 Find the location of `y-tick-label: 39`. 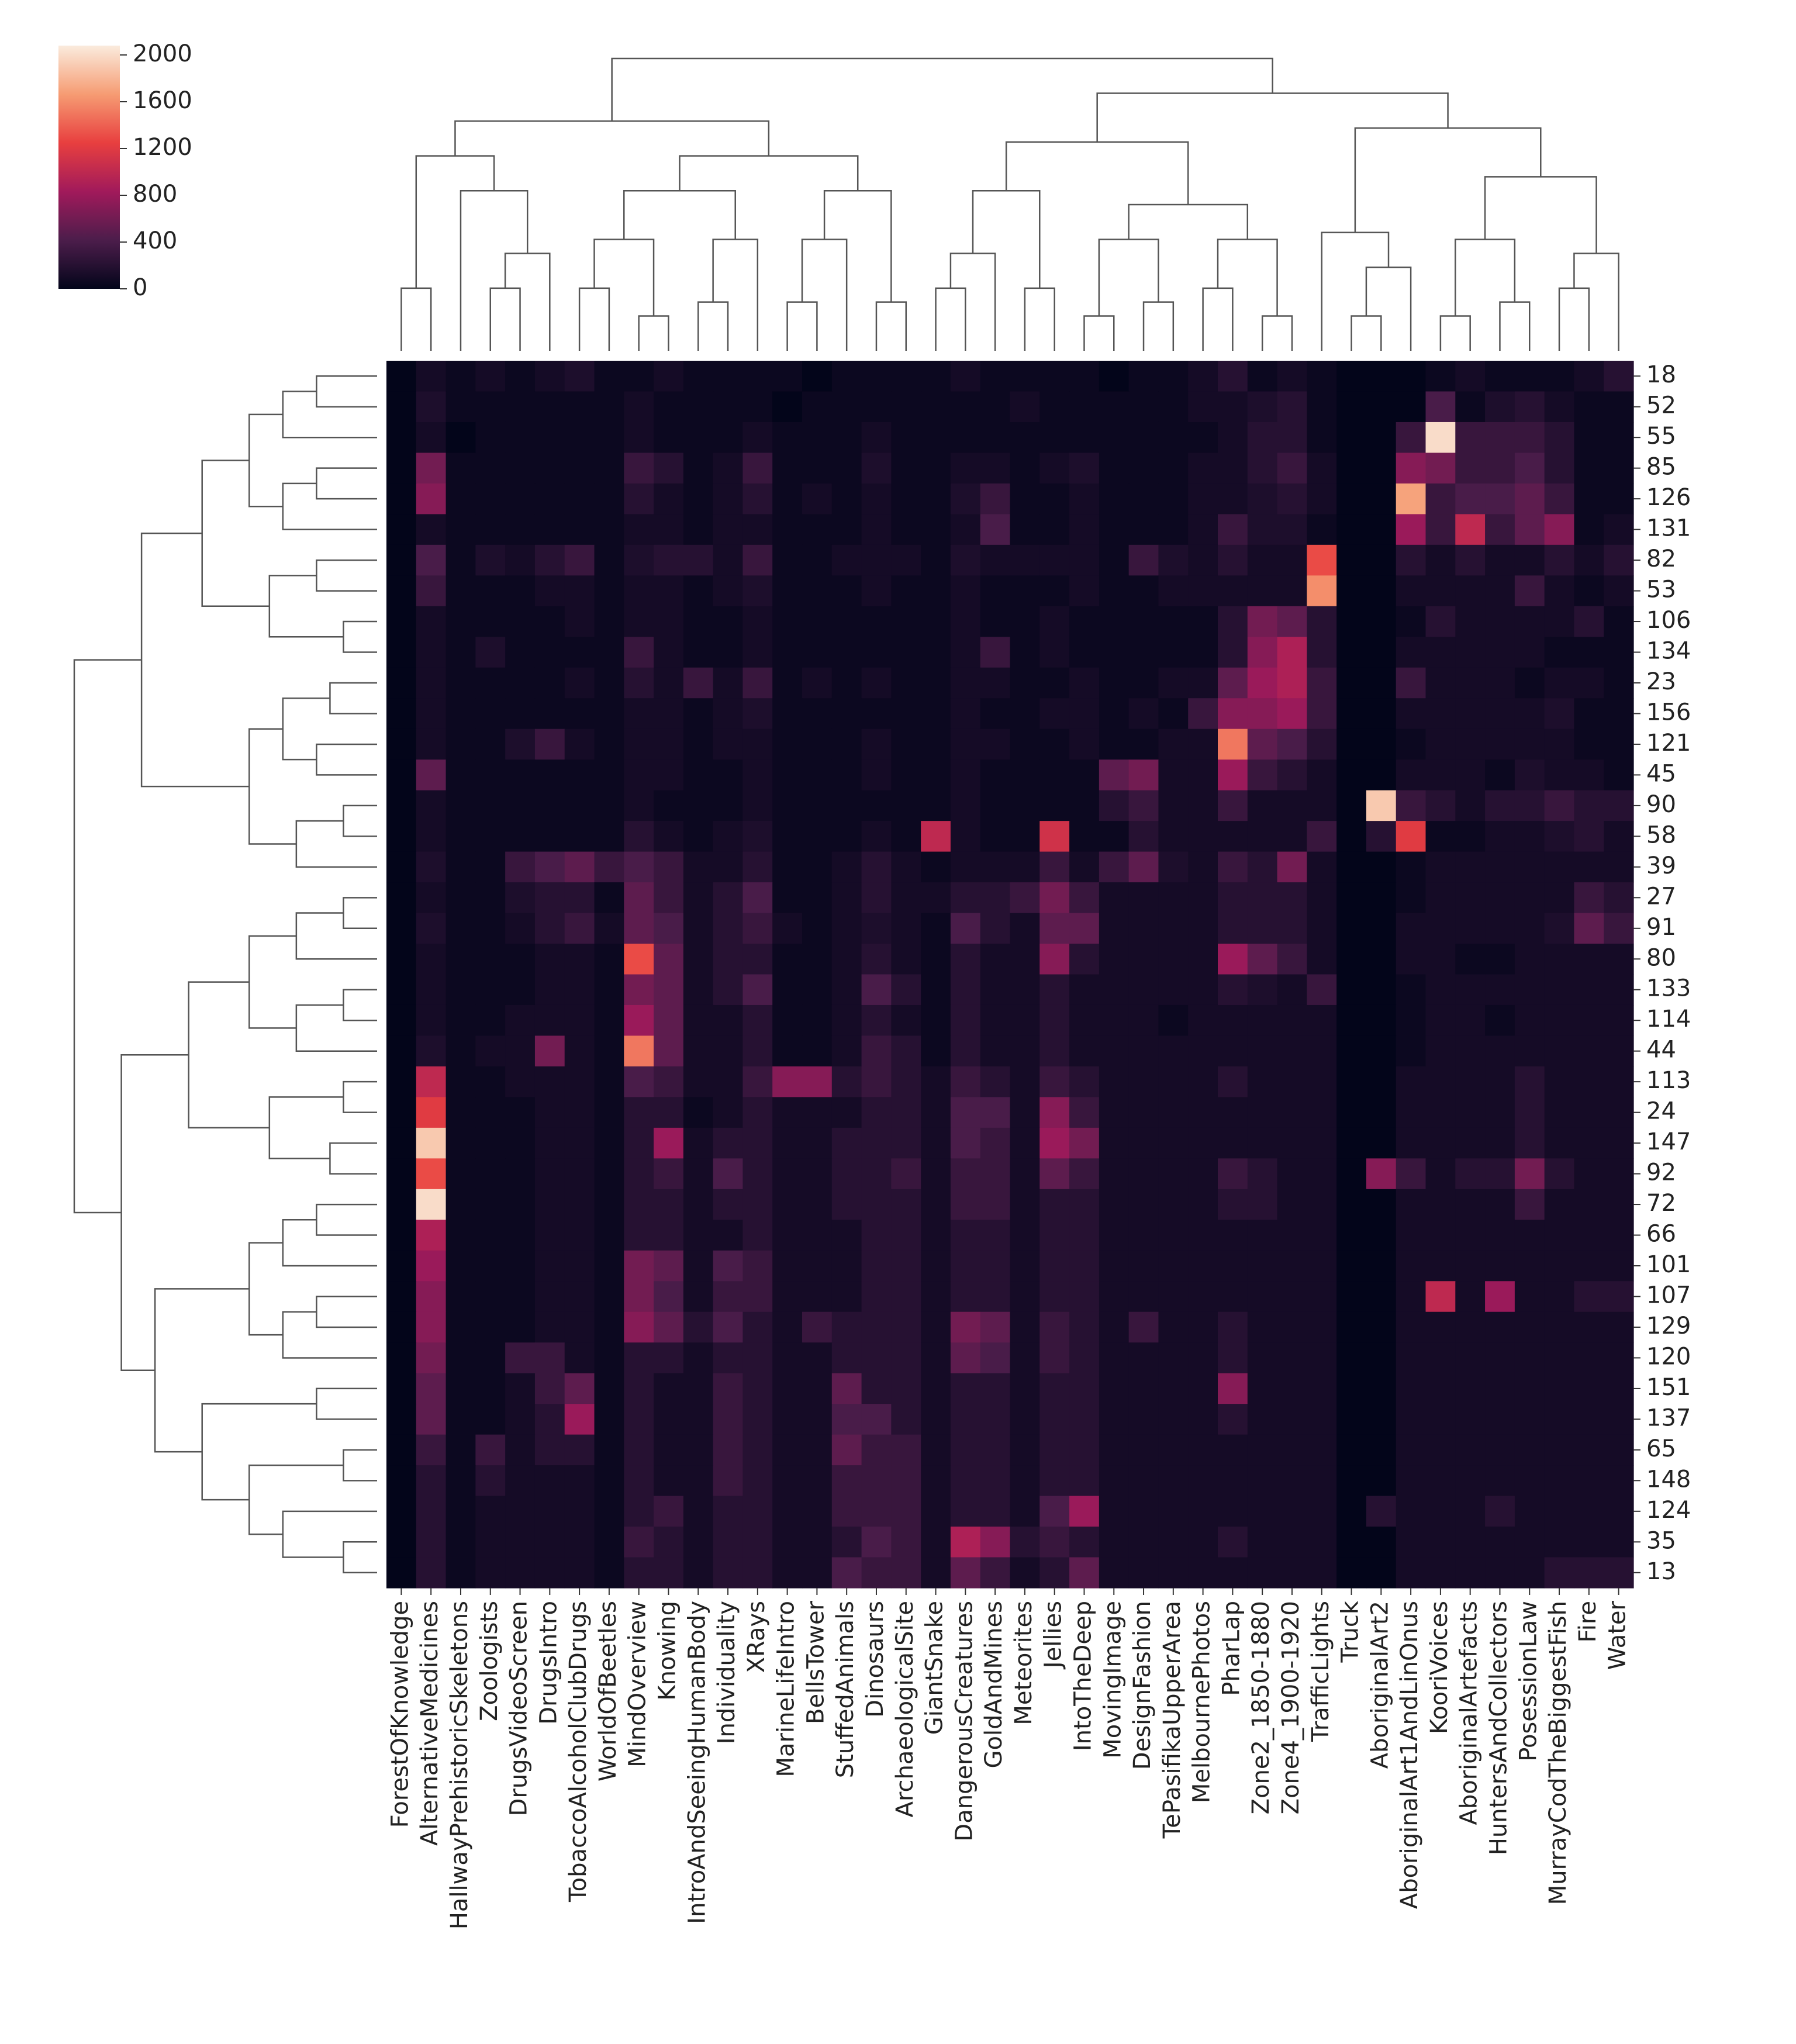

y-tick-label: 39 is located at coordinates (1661, 865).